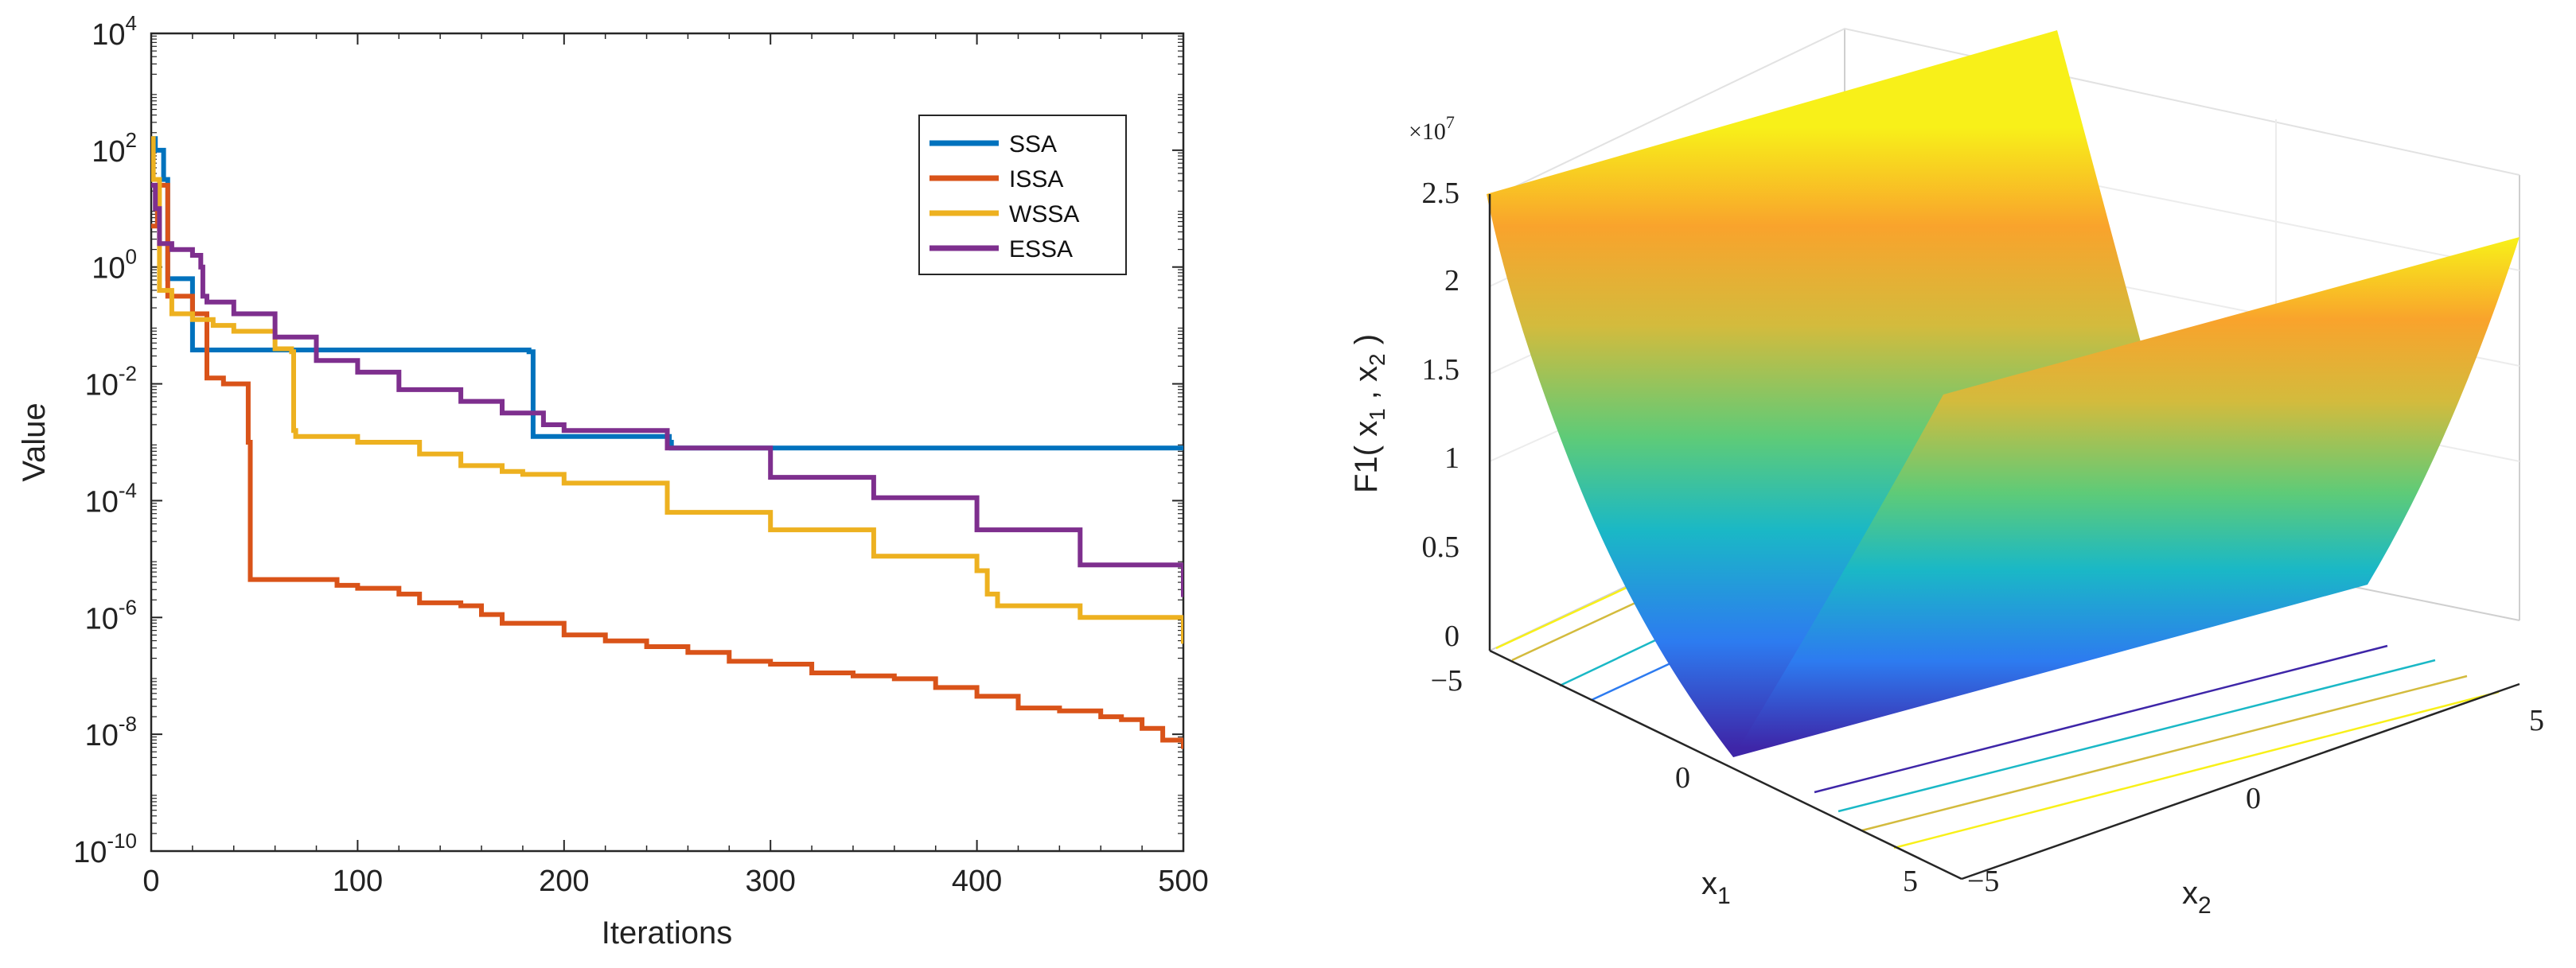 The height and width of the screenshot is (968, 2576). What do you see at coordinates (1441, 193) in the screenshot?
I see `z-tick: 2.5` at bounding box center [1441, 193].